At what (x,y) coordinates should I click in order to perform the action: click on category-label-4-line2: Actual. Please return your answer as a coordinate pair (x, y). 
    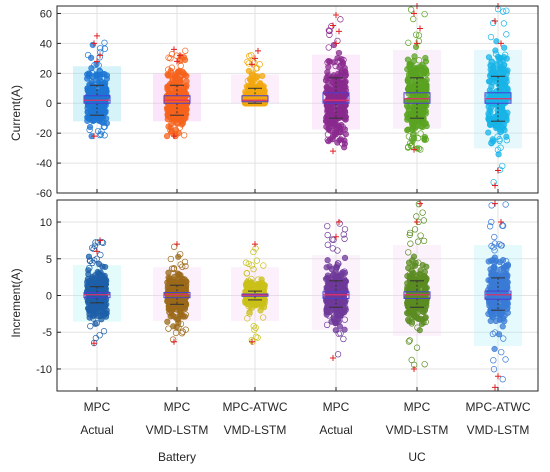
    Looking at the image, I should click on (335, 430).